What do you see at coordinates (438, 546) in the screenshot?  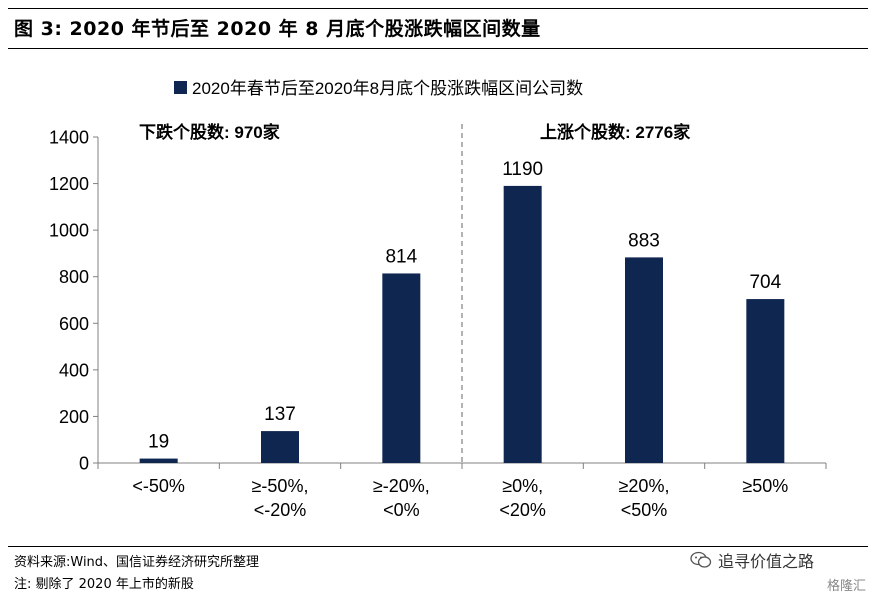 I see `bottom-rule` at bounding box center [438, 546].